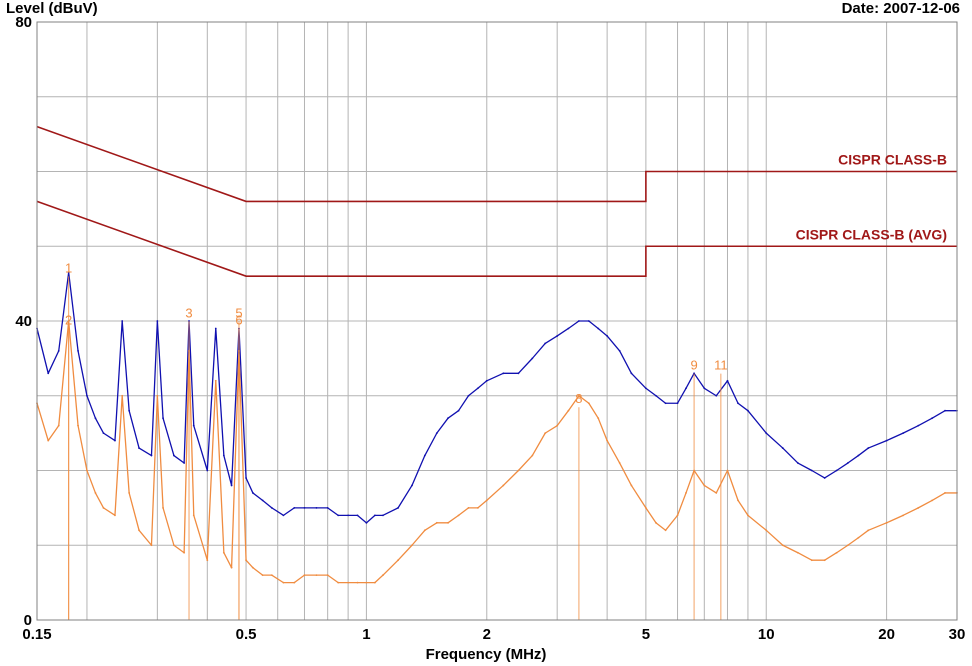  What do you see at coordinates (23, 22) in the screenshot?
I see `y-tick-label: 80` at bounding box center [23, 22].